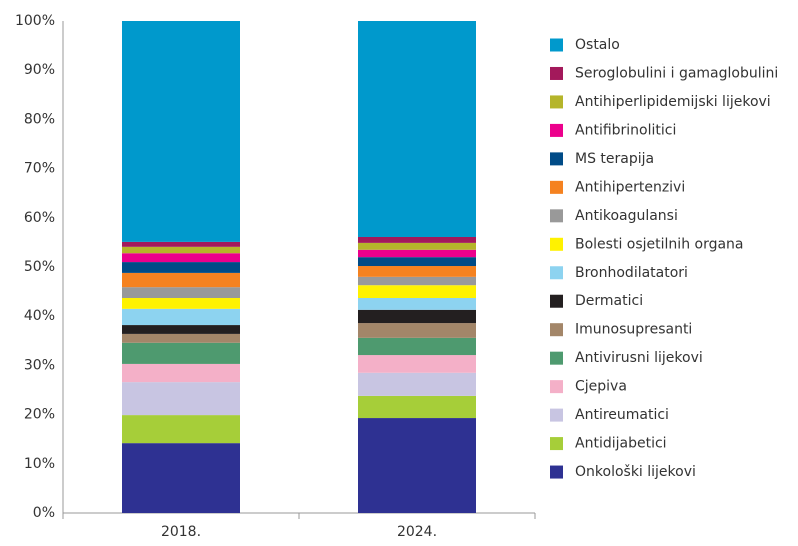 Image resolution: width=798 pixels, height=546 pixels. What do you see at coordinates (635, 472) in the screenshot?
I see `legend-label: Onkološki lijekovi` at bounding box center [635, 472].